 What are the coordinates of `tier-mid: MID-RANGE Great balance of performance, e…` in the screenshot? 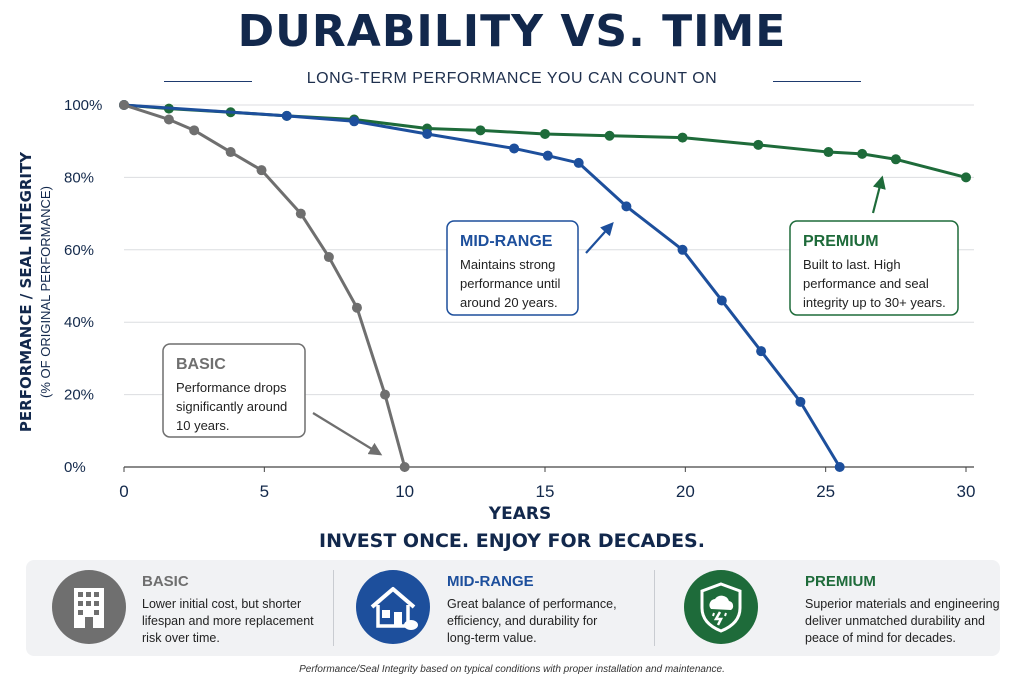 It's located at (506, 608).